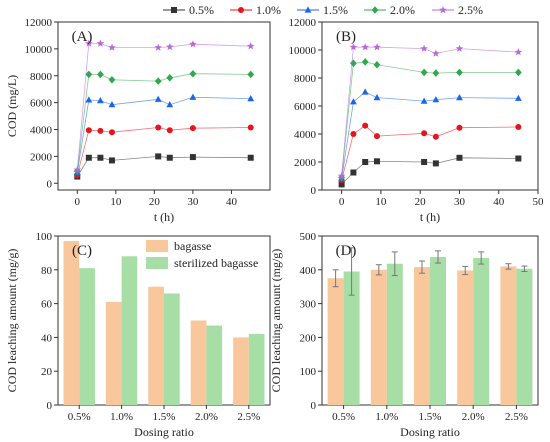 Image resolution: width=550 pixels, height=442 pixels. I want to click on y-tick-label: 80, so click(47, 271).